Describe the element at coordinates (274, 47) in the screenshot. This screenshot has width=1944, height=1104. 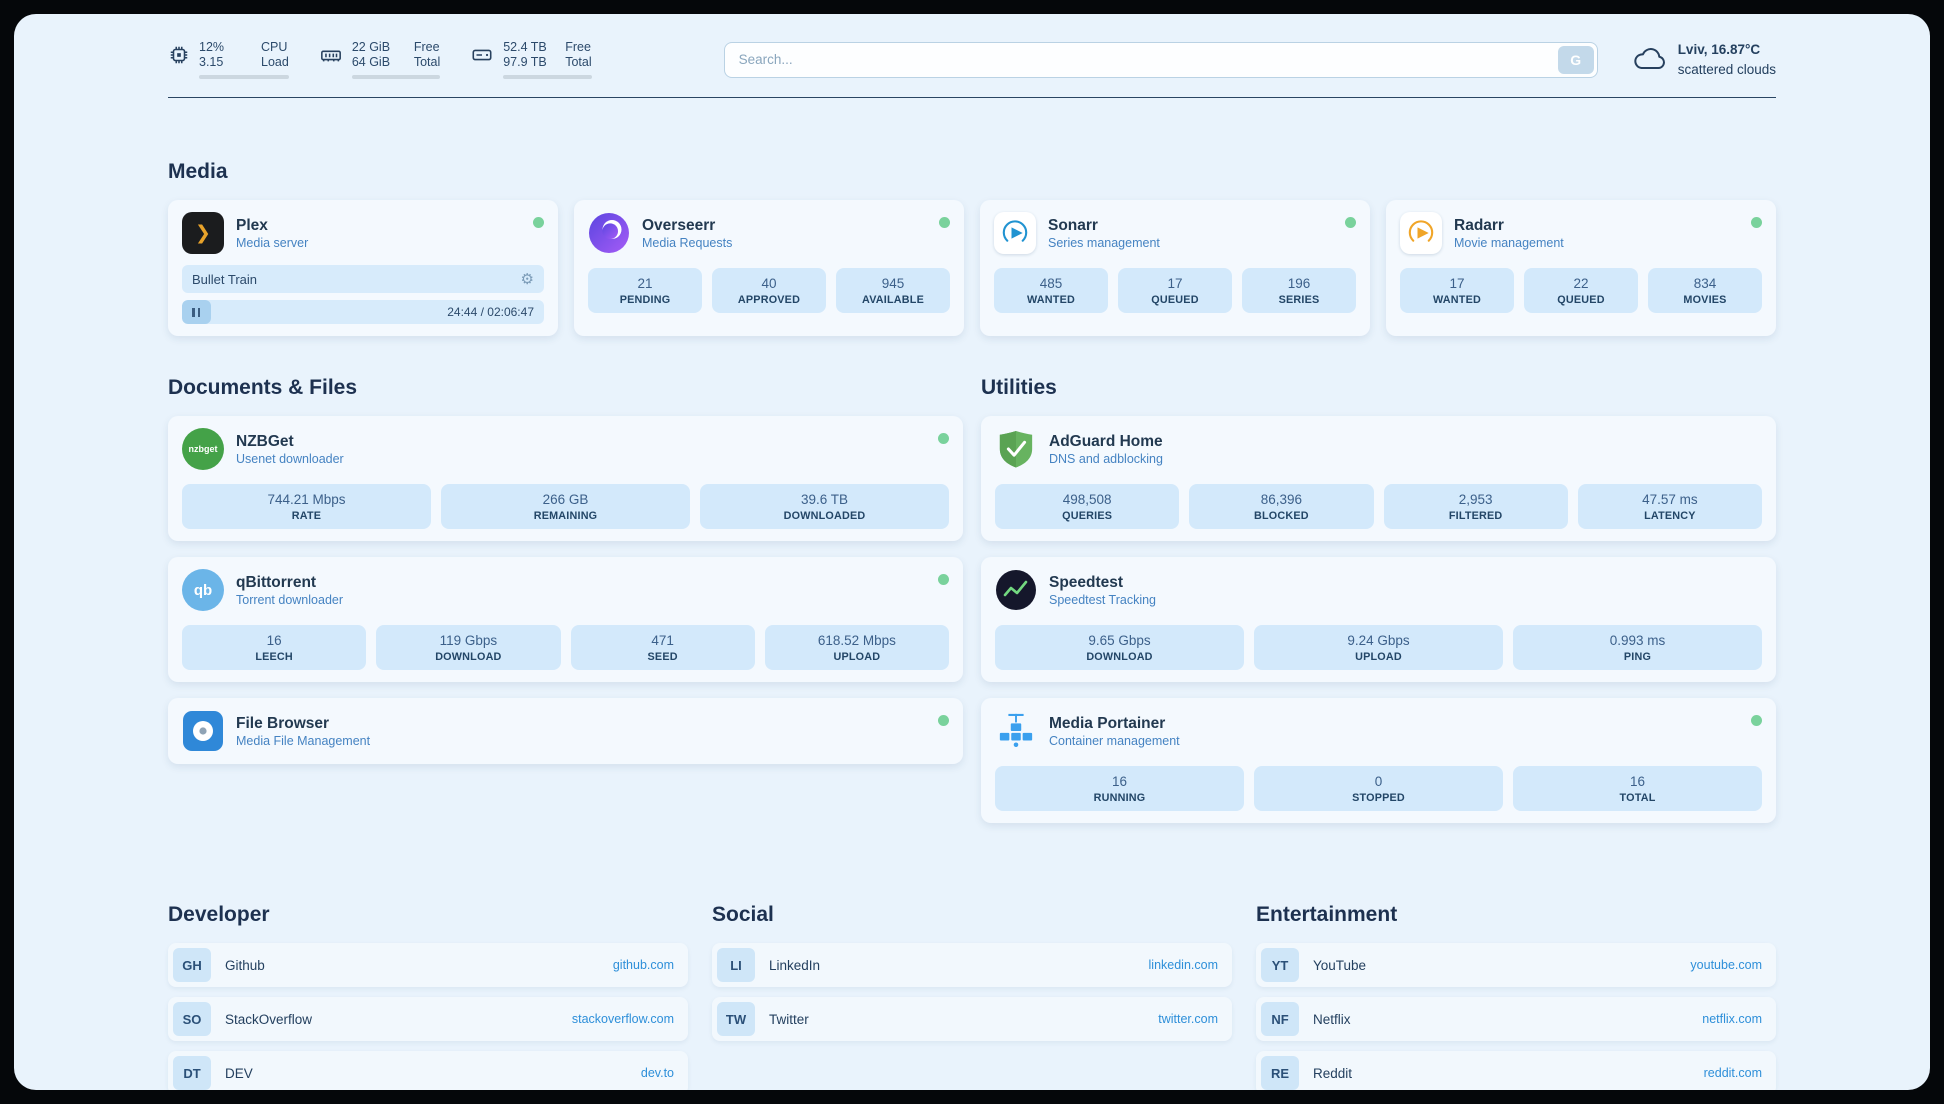
I see `cpu-label: CPU` at that location.